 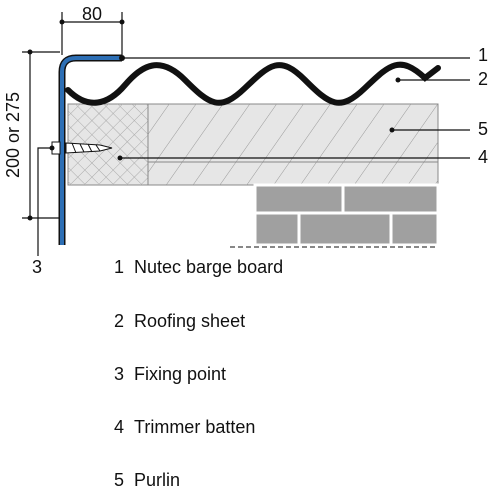 What do you see at coordinates (253, 83) in the screenshot?
I see `roofing-sheet` at bounding box center [253, 83].